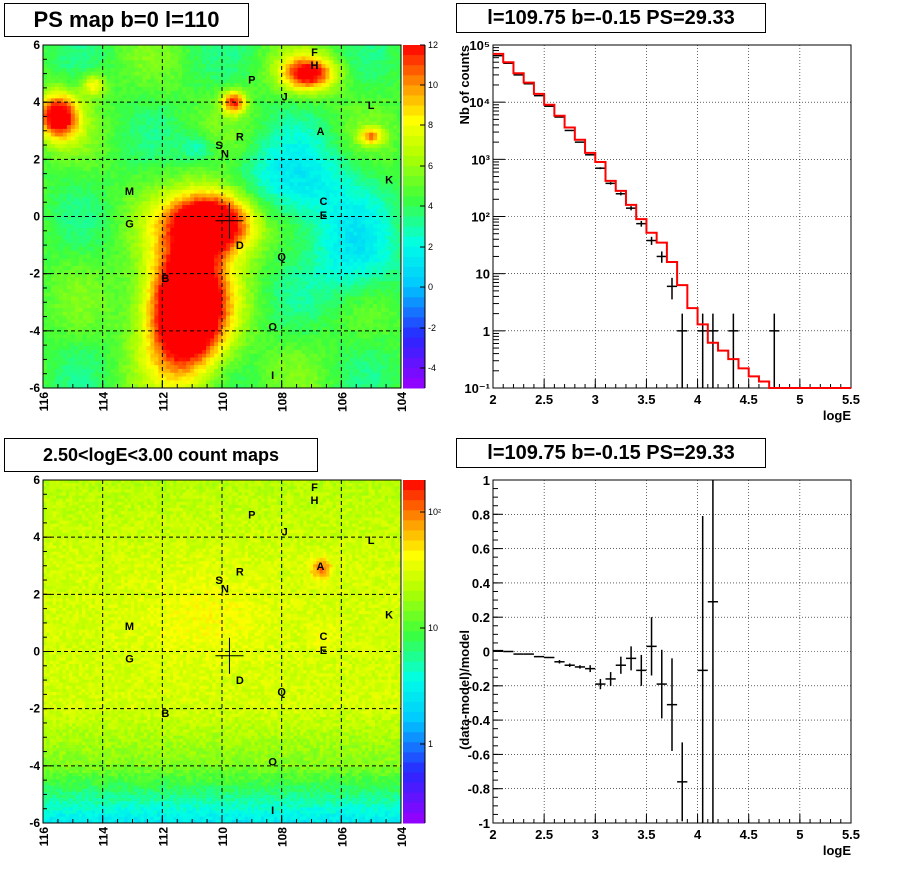  What do you see at coordinates (432, 368) in the screenshot?
I see `colorbar-tick-label: -4` at bounding box center [432, 368].